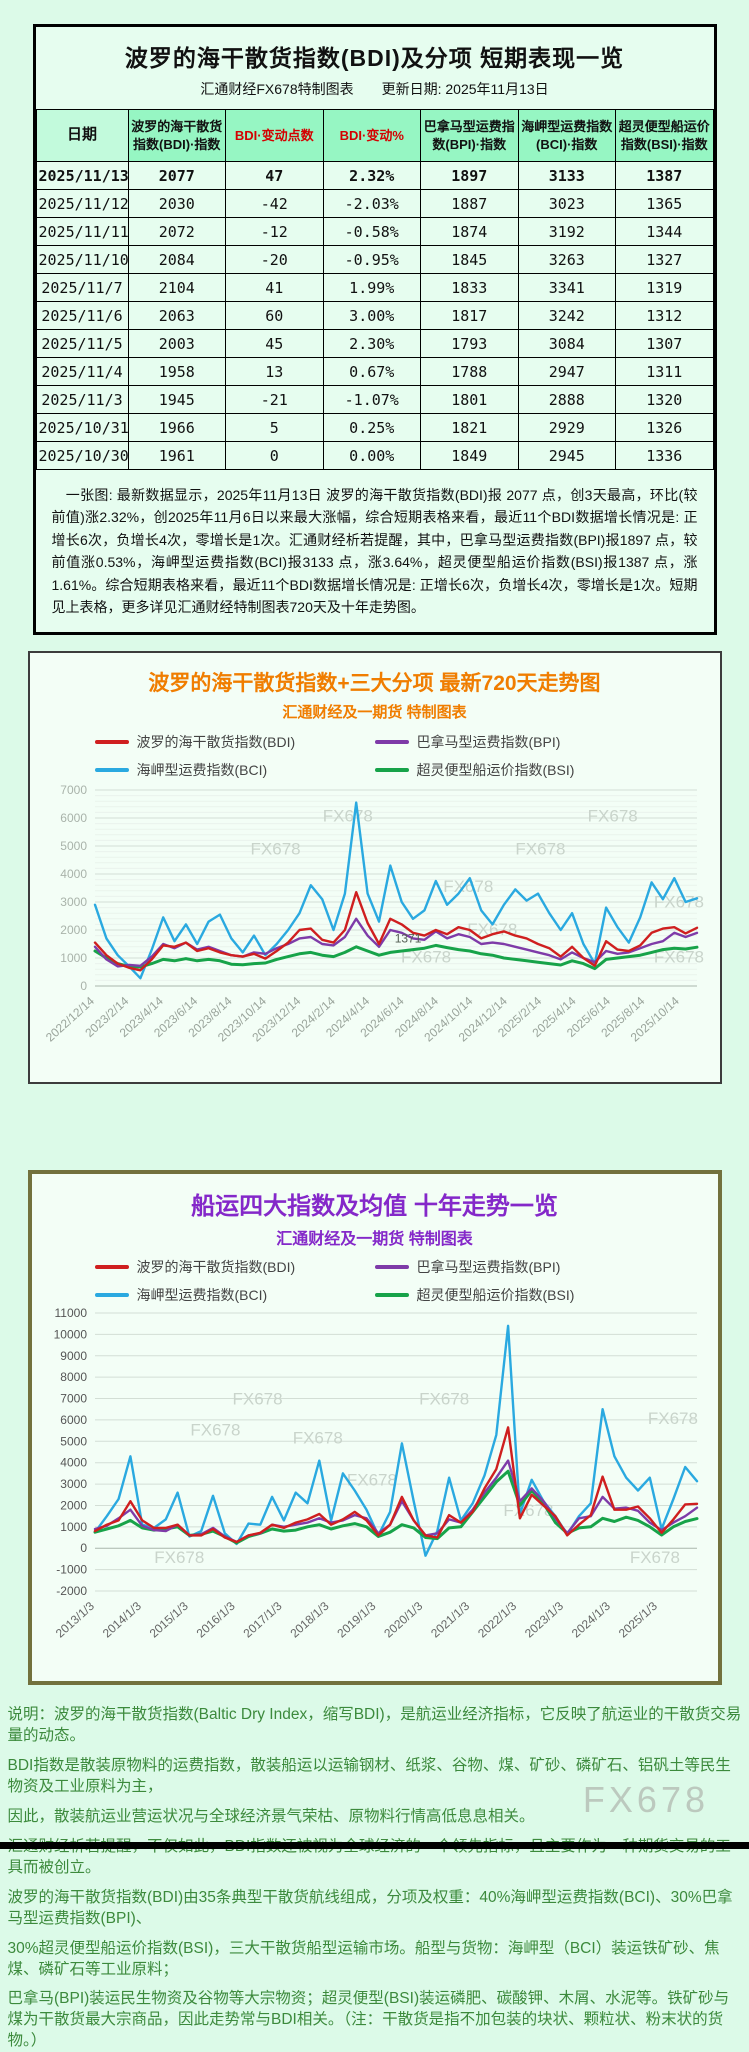 This screenshot has width=749, height=2052. What do you see at coordinates (371, 287) in the screenshot?
I see `table-cell: 1.99%` at bounding box center [371, 287].